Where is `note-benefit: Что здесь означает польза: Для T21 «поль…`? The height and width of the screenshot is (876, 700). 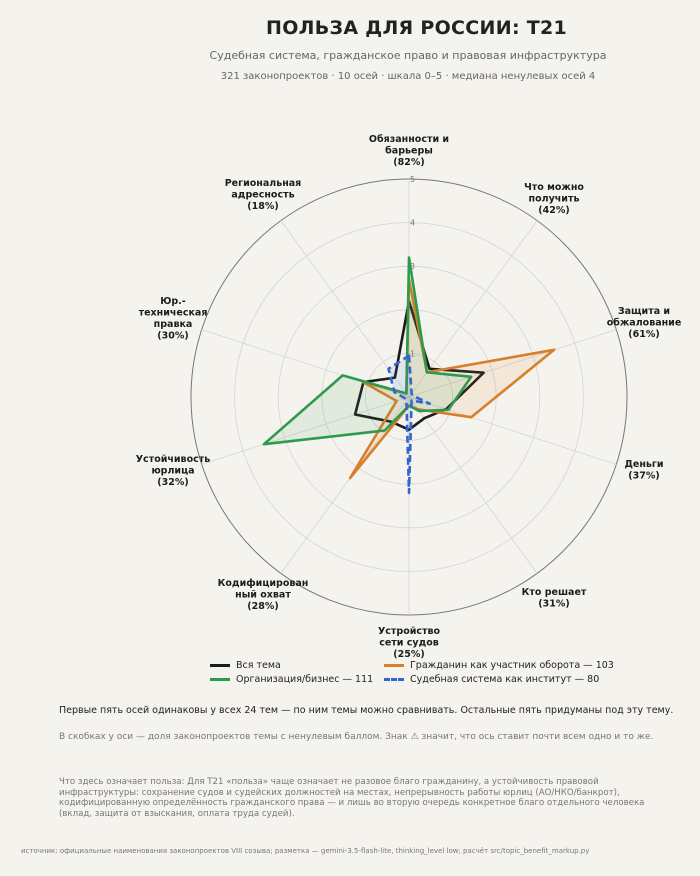
note-benefit: Что здесь означает польза: Для T21 «поль… is located at coordinates (352, 798).